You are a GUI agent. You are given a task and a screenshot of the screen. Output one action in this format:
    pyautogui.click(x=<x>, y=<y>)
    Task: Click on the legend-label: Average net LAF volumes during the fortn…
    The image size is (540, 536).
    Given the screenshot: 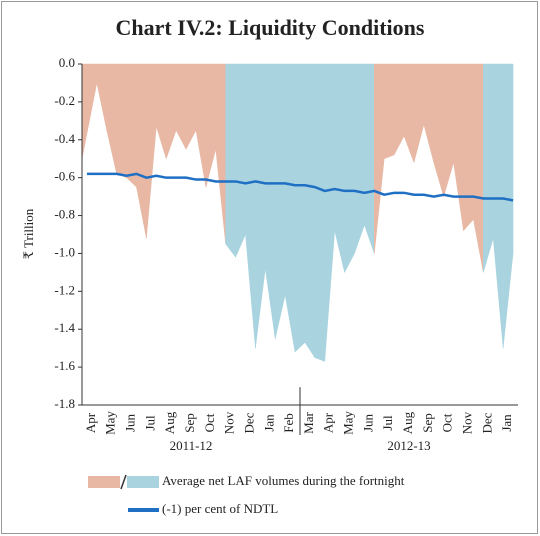 What is the action you would take?
    pyautogui.click(x=283, y=480)
    